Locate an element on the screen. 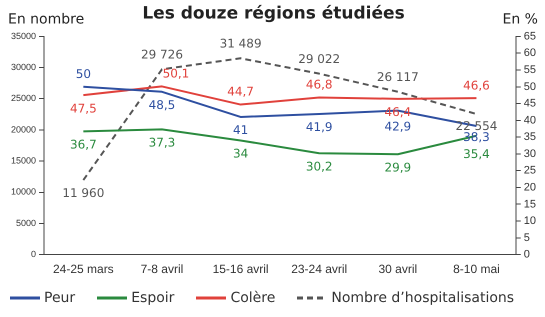  data-label: 29 022 is located at coordinates (319, 59).